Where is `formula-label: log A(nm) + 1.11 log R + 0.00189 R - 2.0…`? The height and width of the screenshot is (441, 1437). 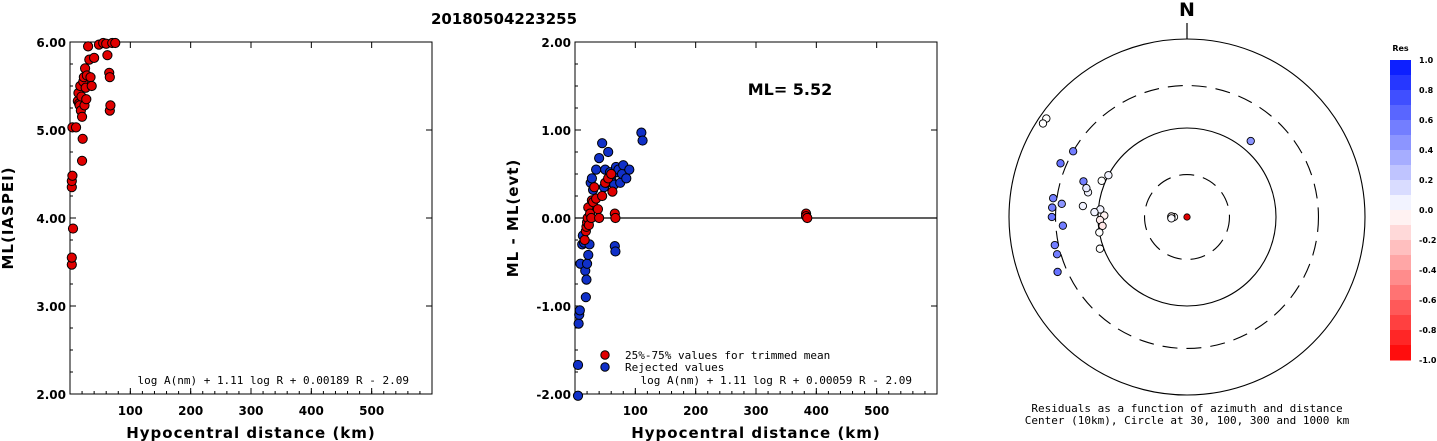 formula-label: log A(nm) + 1.11 log R + 0.00189 R - 2.0… is located at coordinates (273, 380).